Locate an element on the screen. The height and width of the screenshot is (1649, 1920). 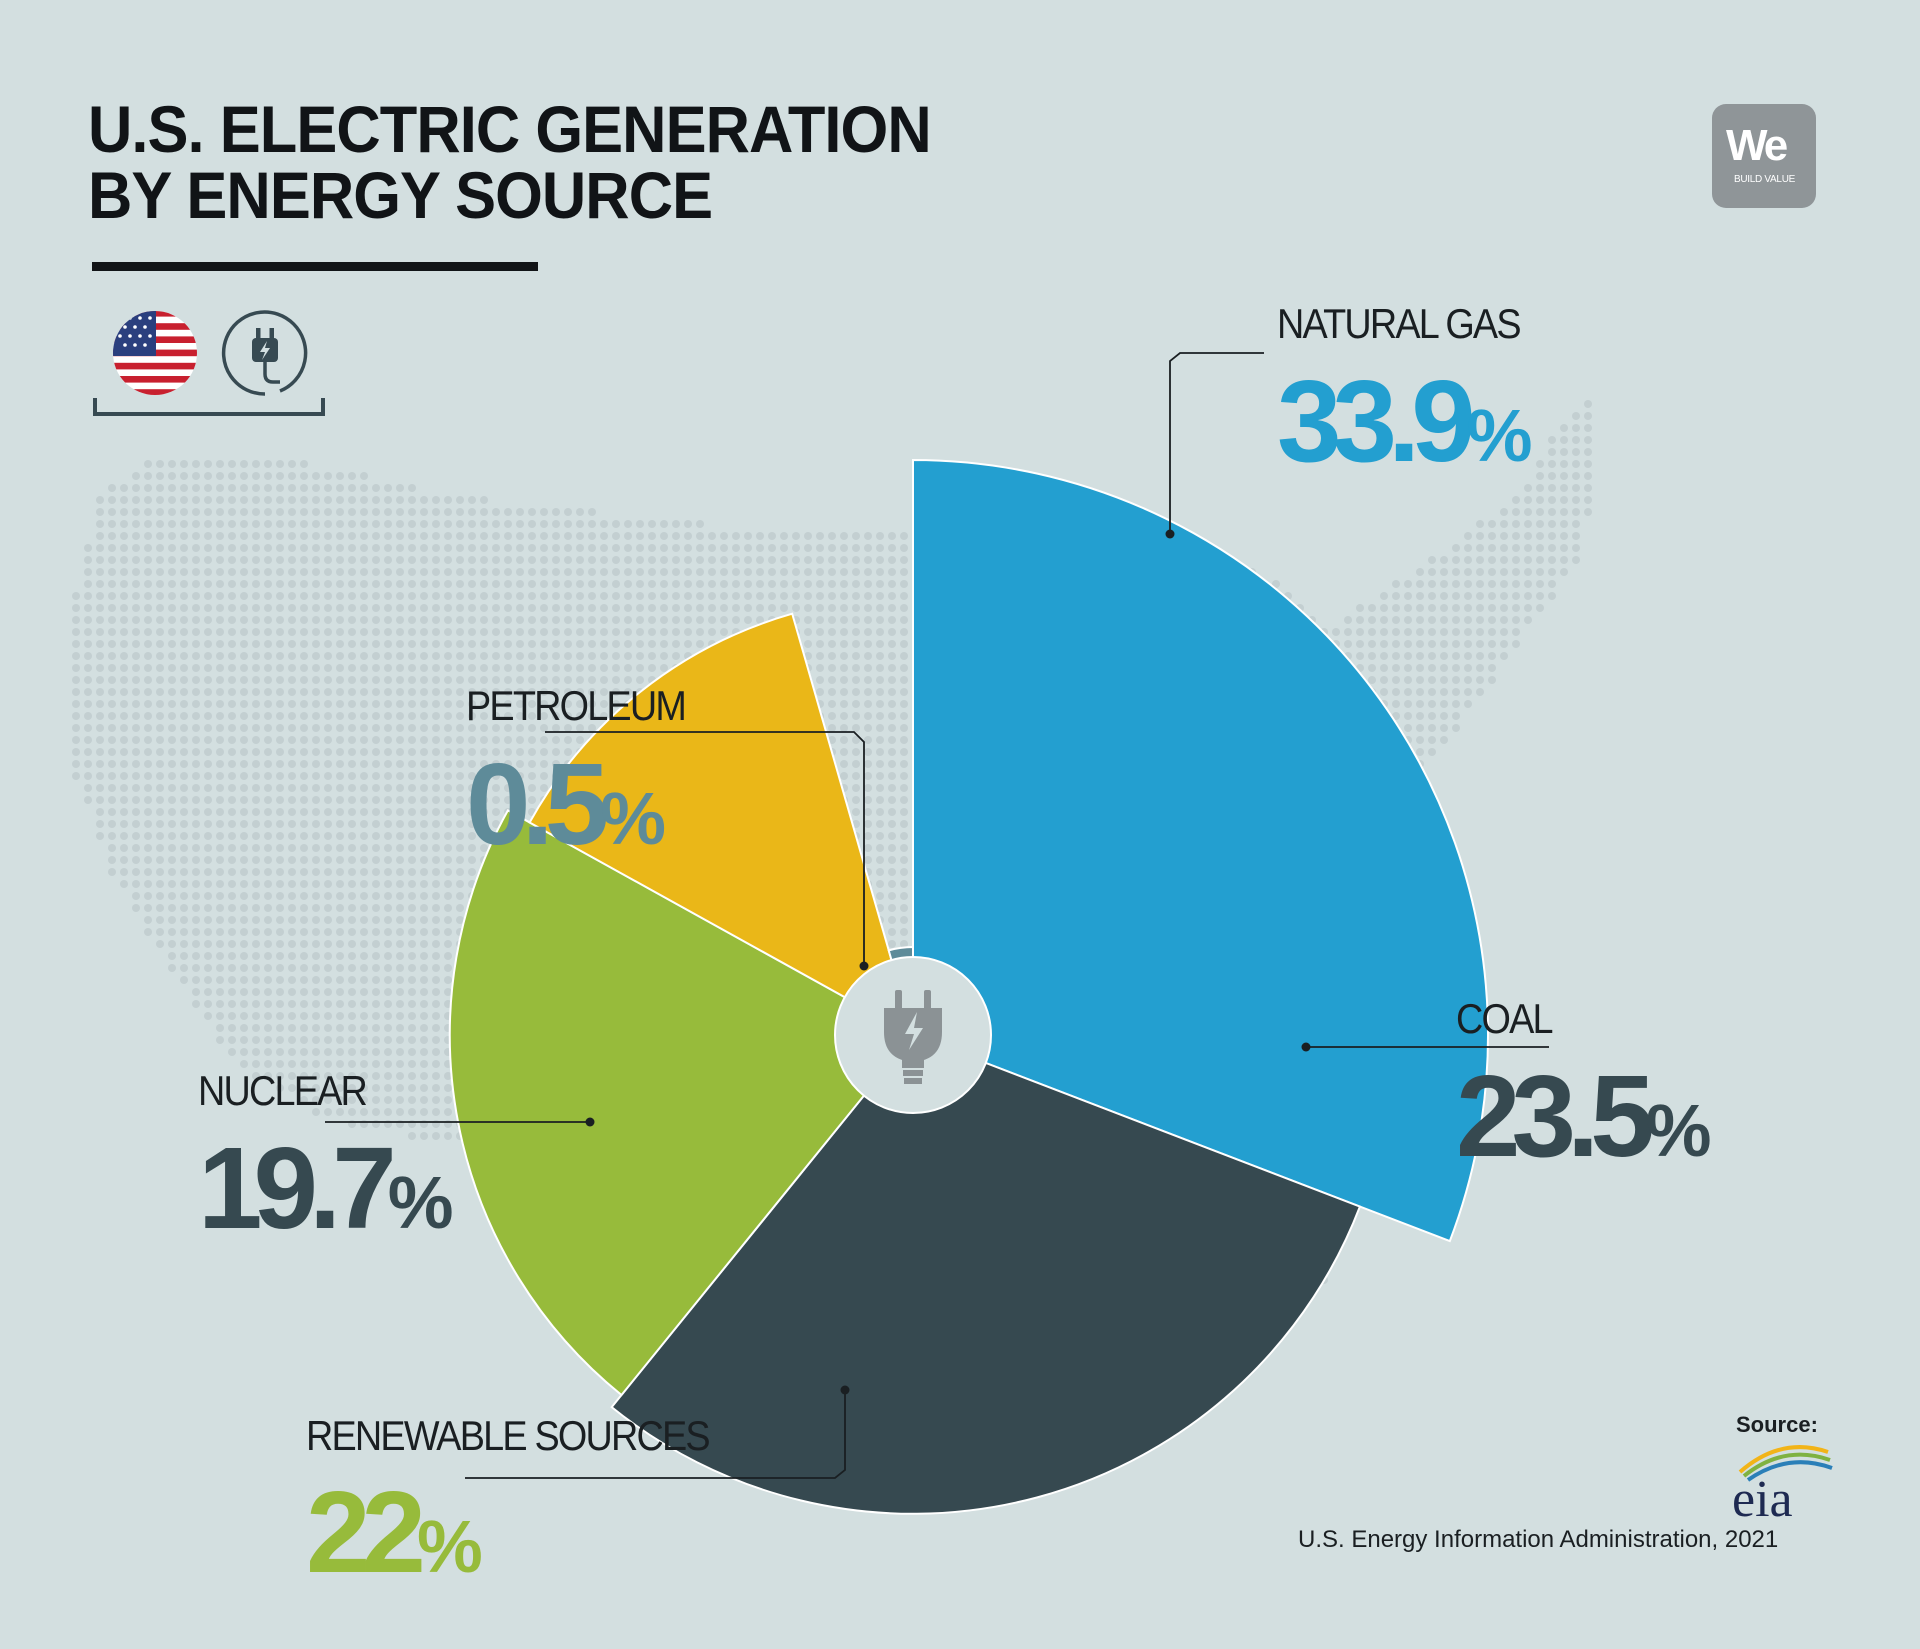
eia-logo-text: eia is located at coordinates (1762, 1496).